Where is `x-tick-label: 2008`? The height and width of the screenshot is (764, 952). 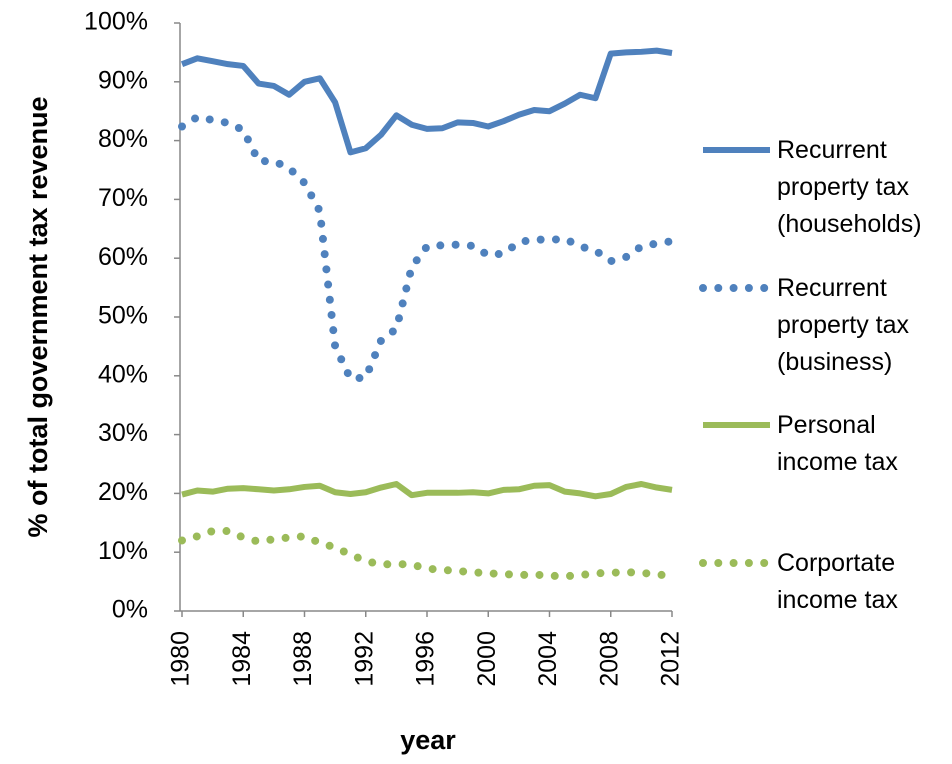 x-tick-label: 2008 is located at coordinates (609, 659).